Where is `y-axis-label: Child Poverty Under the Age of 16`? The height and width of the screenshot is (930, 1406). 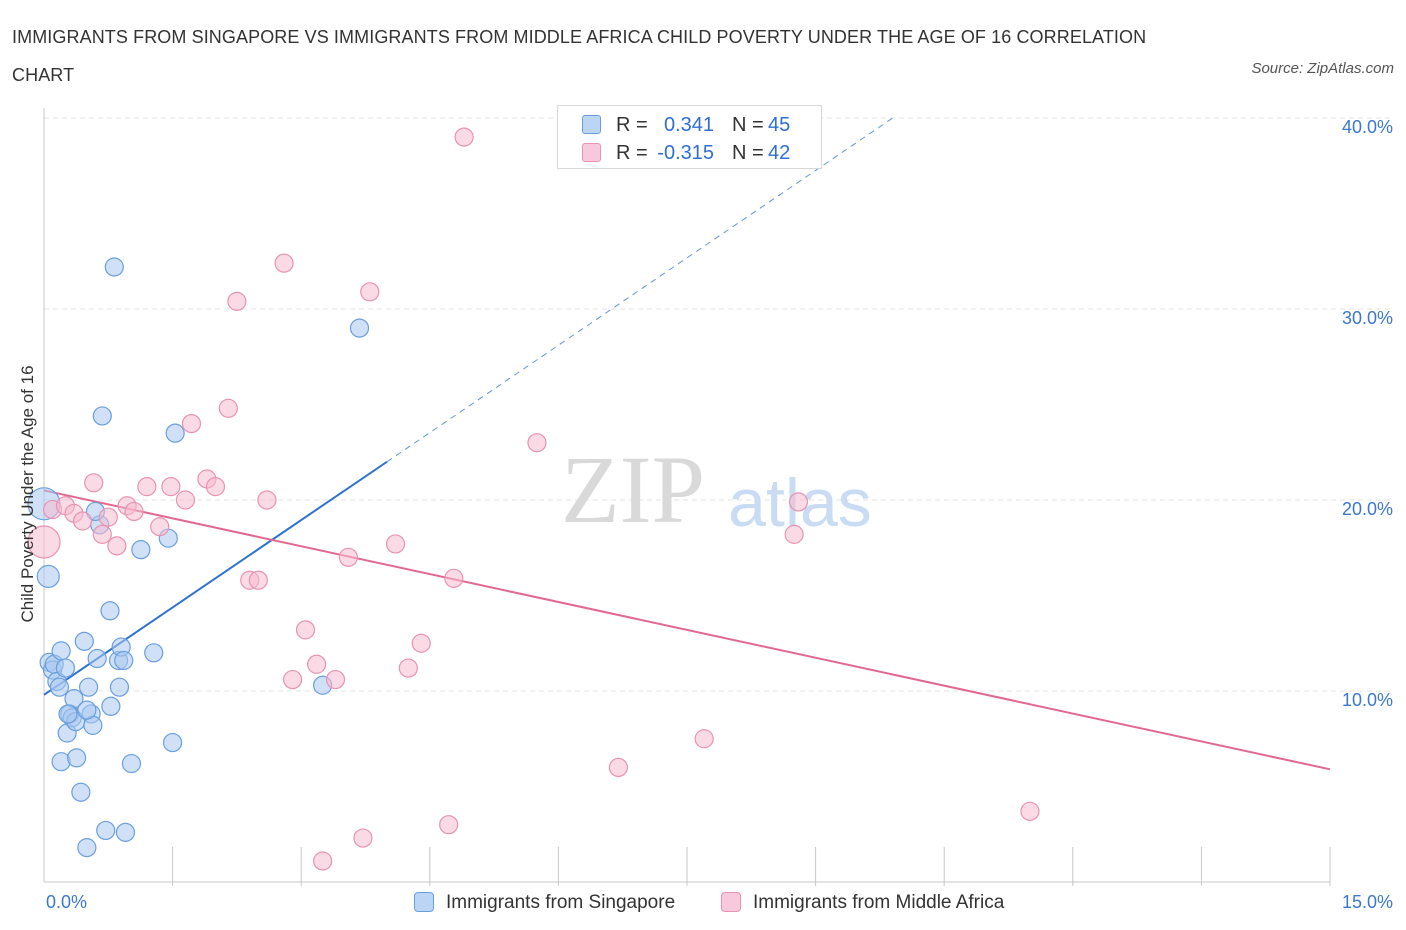 y-axis-label: Child Poverty Under the Age of 16 is located at coordinates (27, 493).